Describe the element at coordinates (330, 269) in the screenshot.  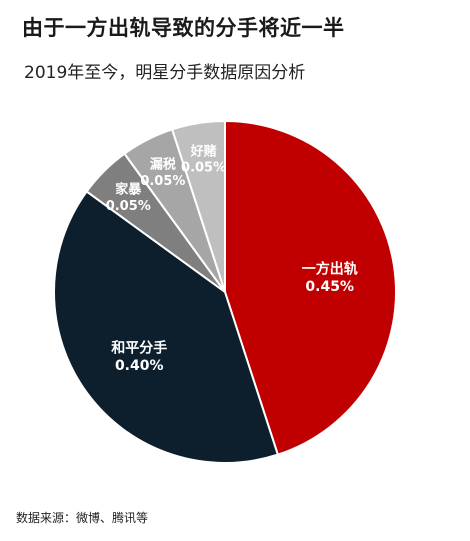
I see `slice-name-label: 一方出轨` at that location.